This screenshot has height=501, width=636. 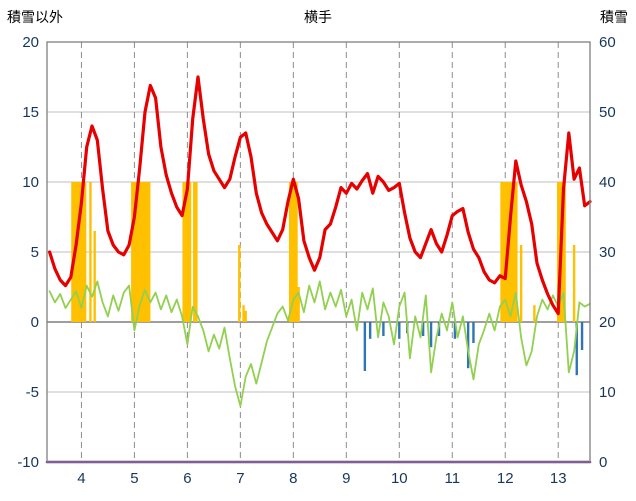 What do you see at coordinates (81, 478) in the screenshot?
I see `x-tick-label: 4` at bounding box center [81, 478].